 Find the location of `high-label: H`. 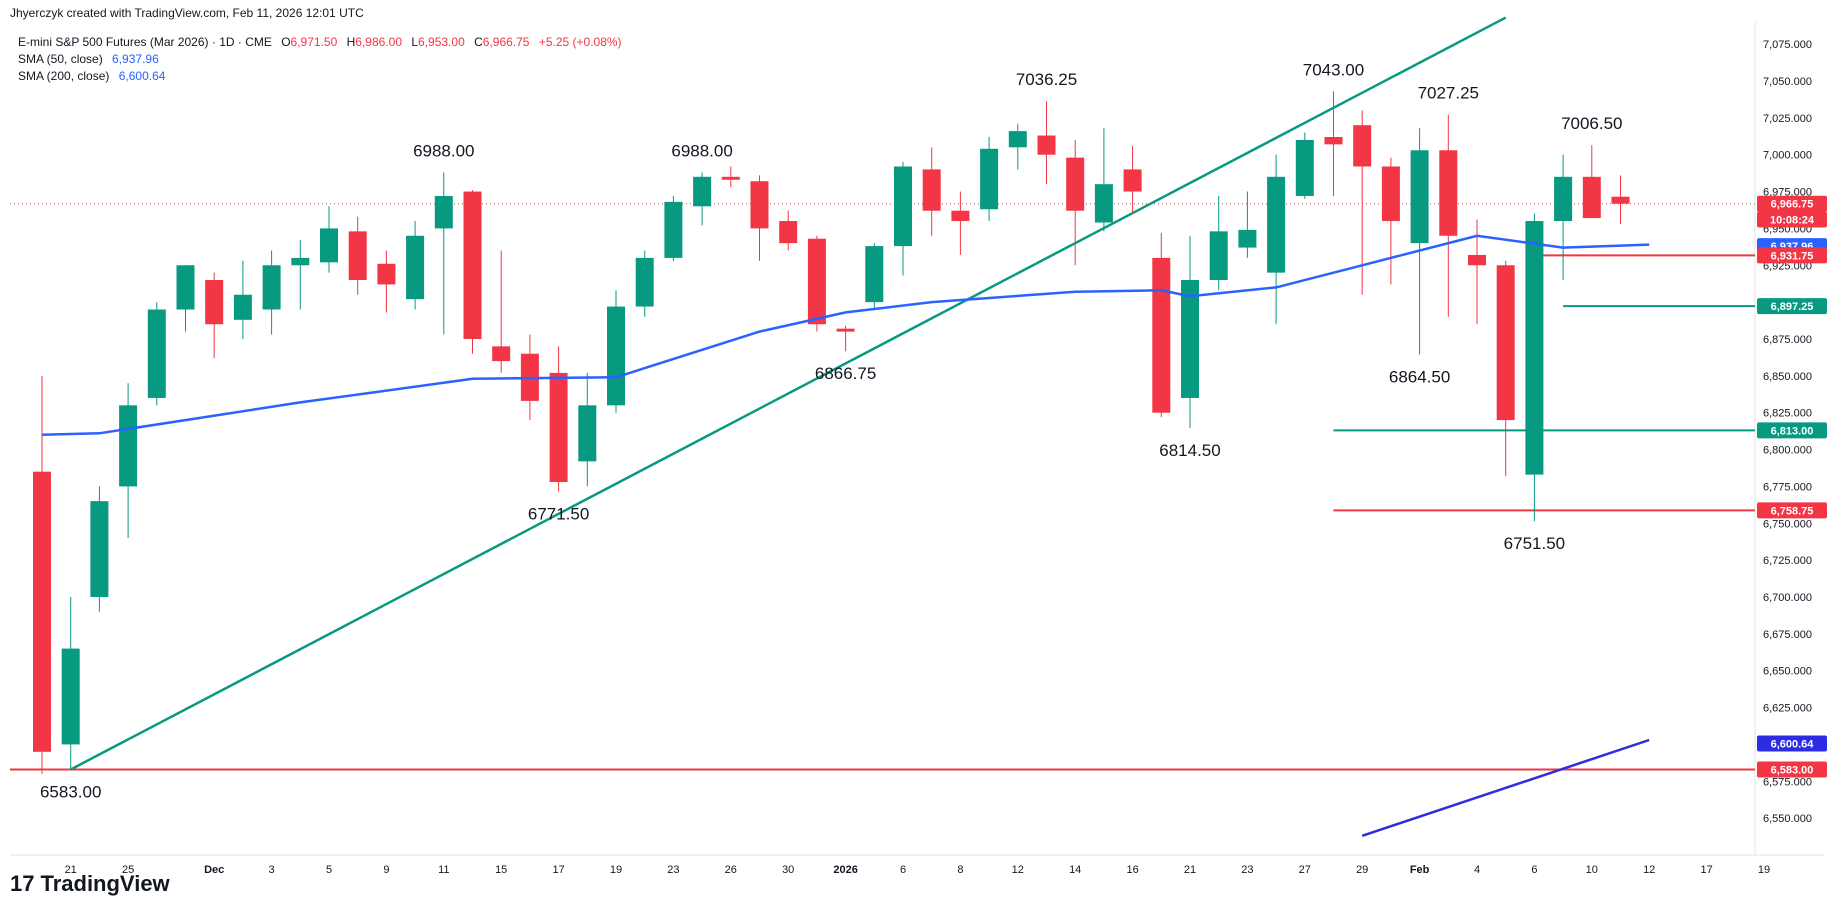

high-label: H is located at coordinates (351, 42).